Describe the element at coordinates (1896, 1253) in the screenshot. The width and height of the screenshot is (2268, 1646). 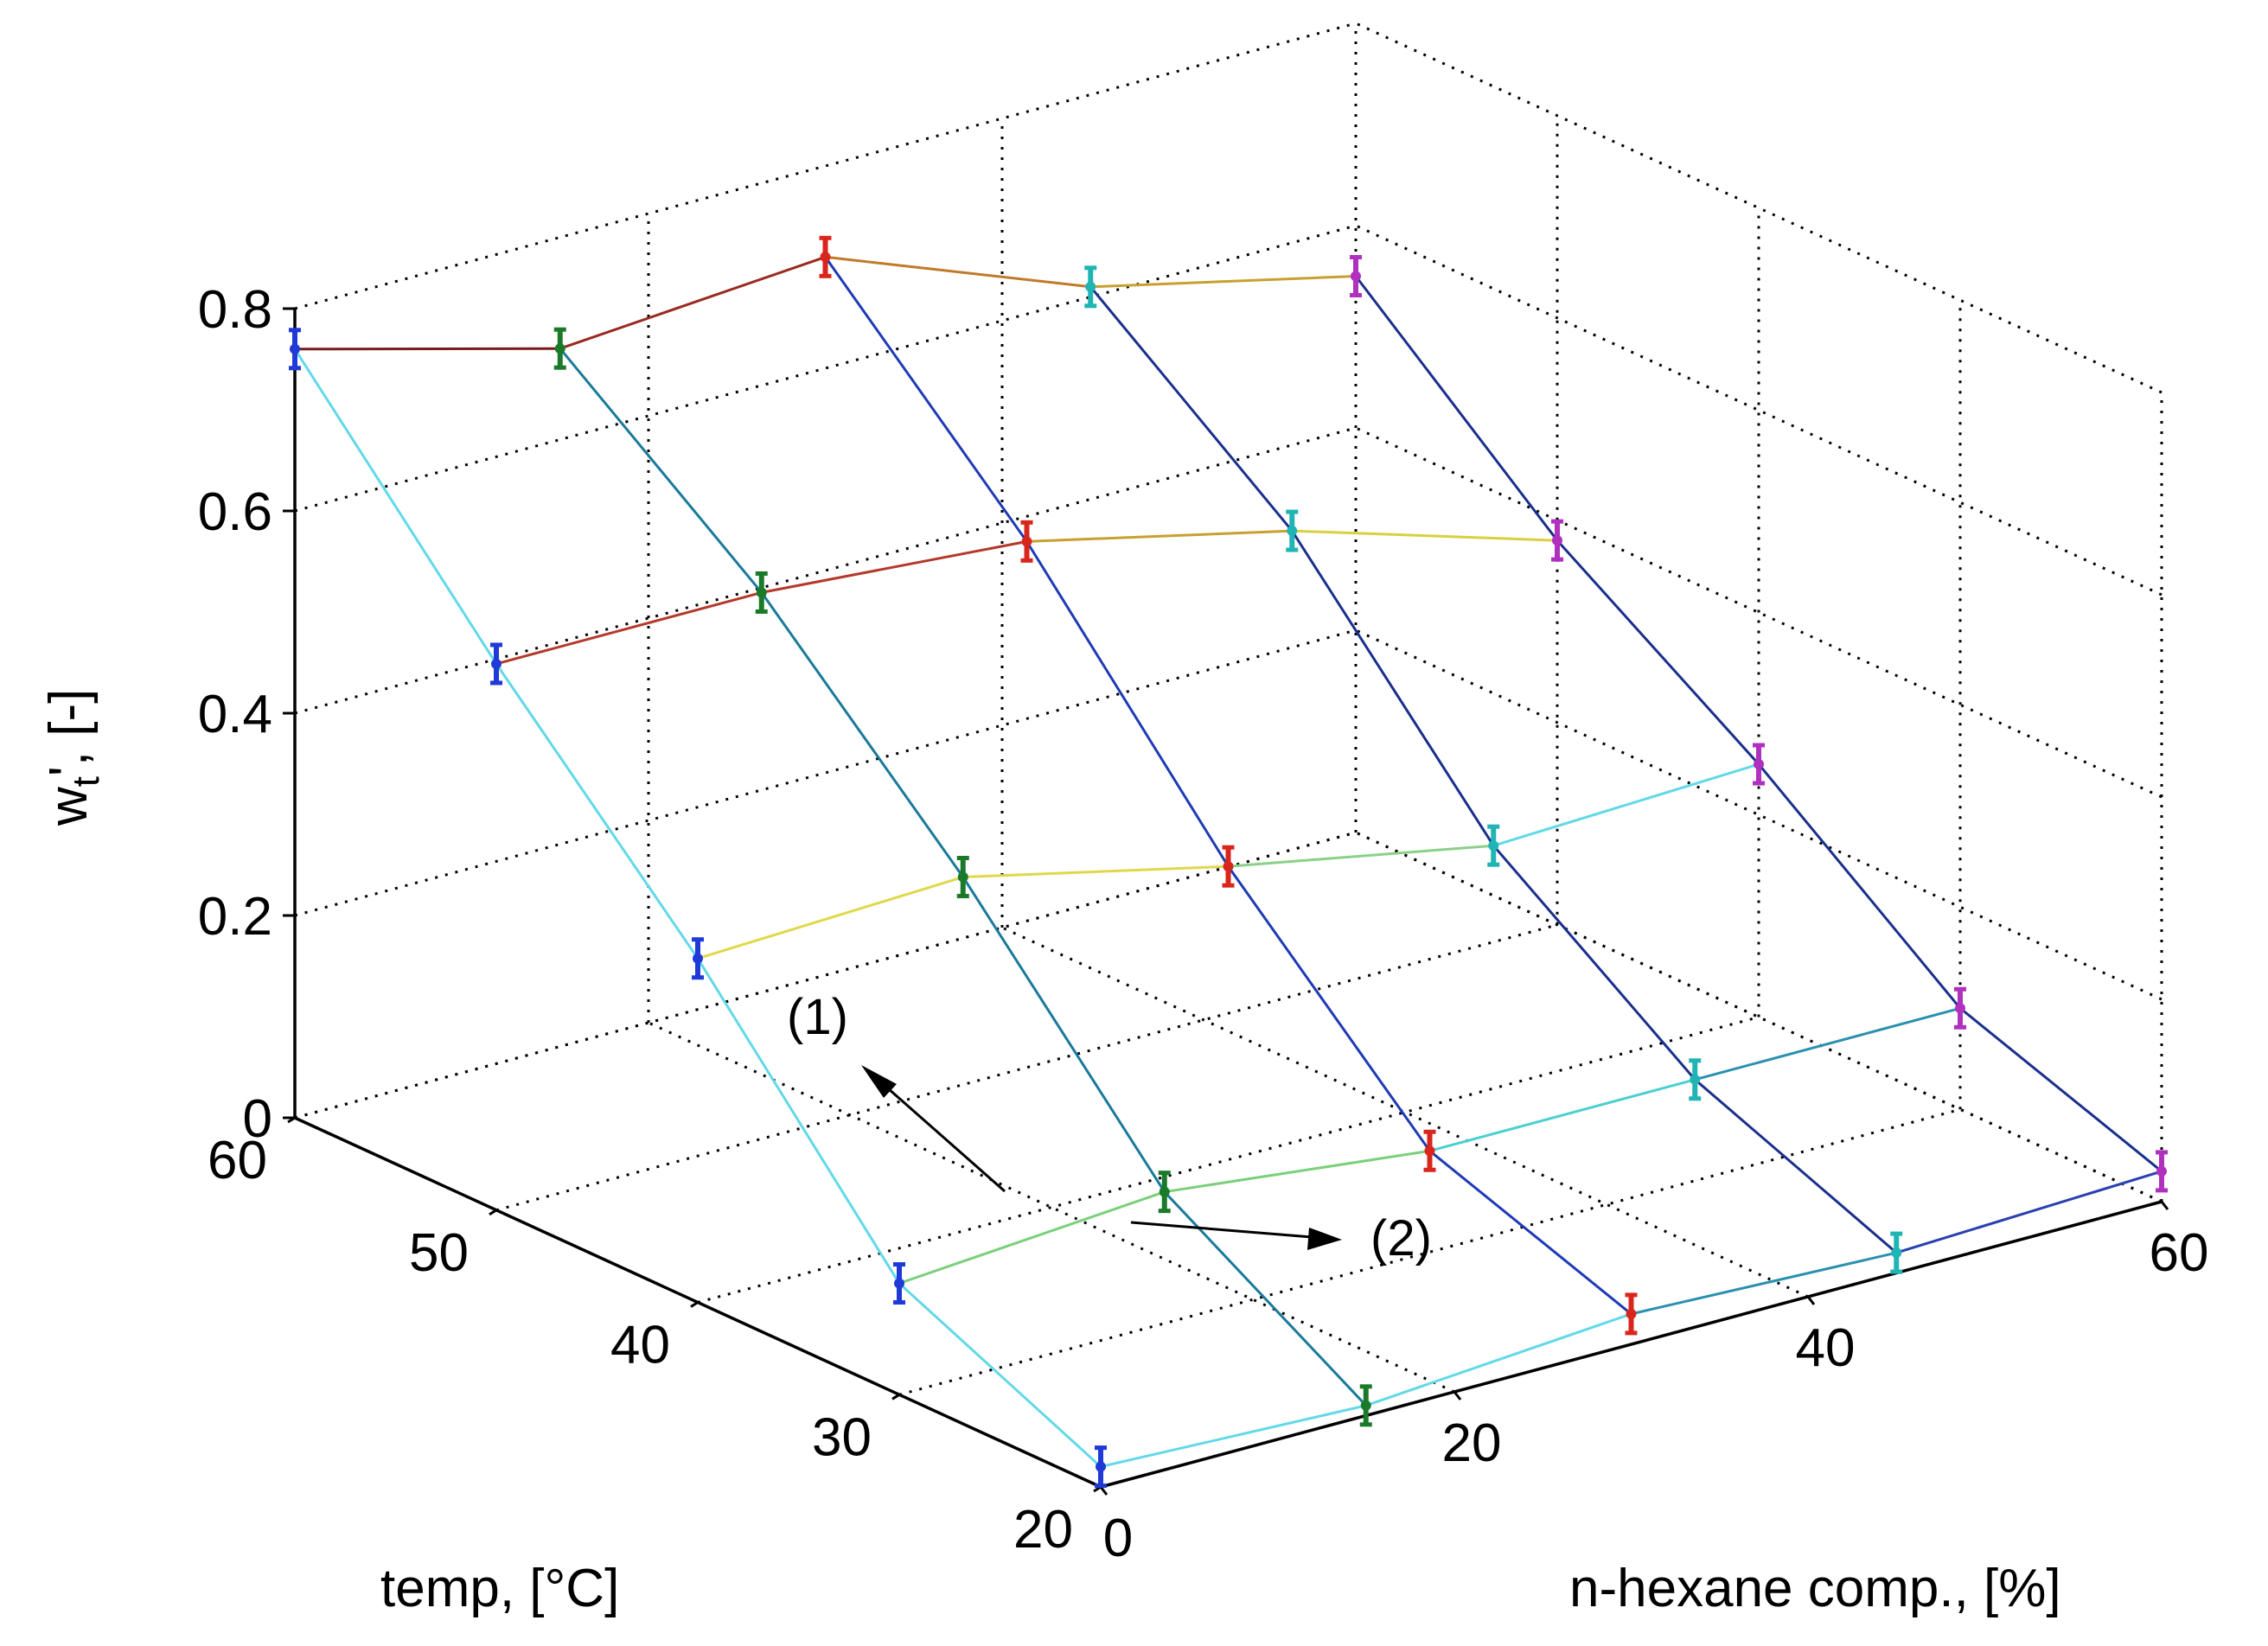
I see `data-point-c3-t4` at that location.